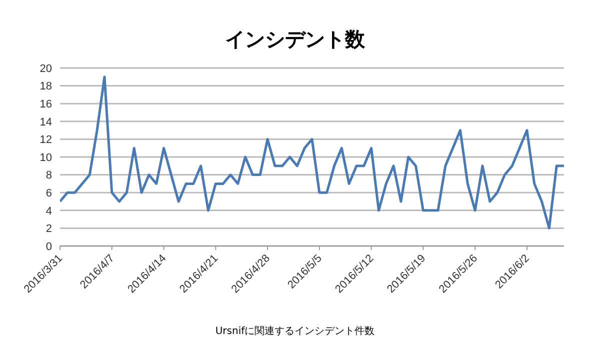  Describe the element at coordinates (49, 211) in the screenshot. I see `y-tick-label: 4` at that location.